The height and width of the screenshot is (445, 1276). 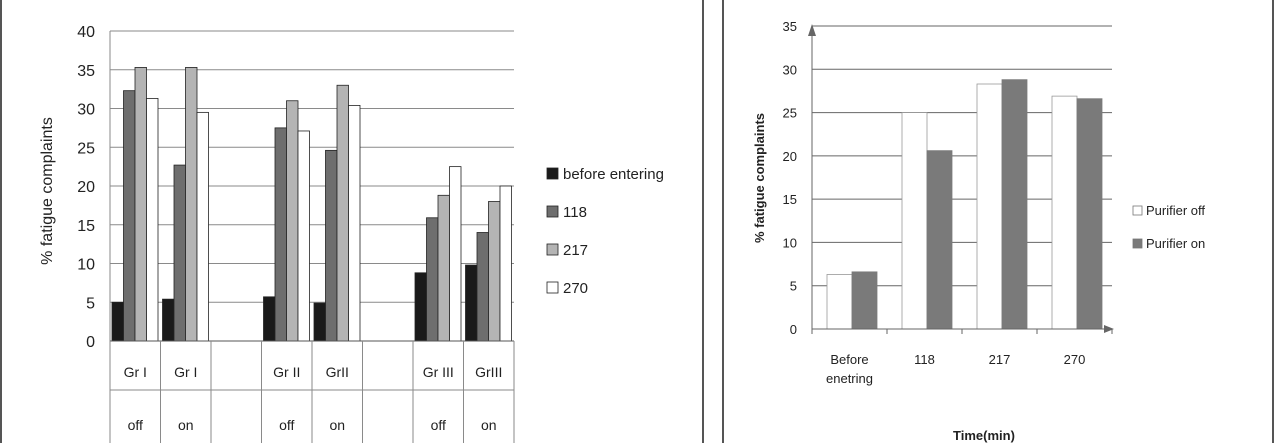 What do you see at coordinates (1000, 359) in the screenshot?
I see `x-tick-label: 217` at bounding box center [1000, 359].